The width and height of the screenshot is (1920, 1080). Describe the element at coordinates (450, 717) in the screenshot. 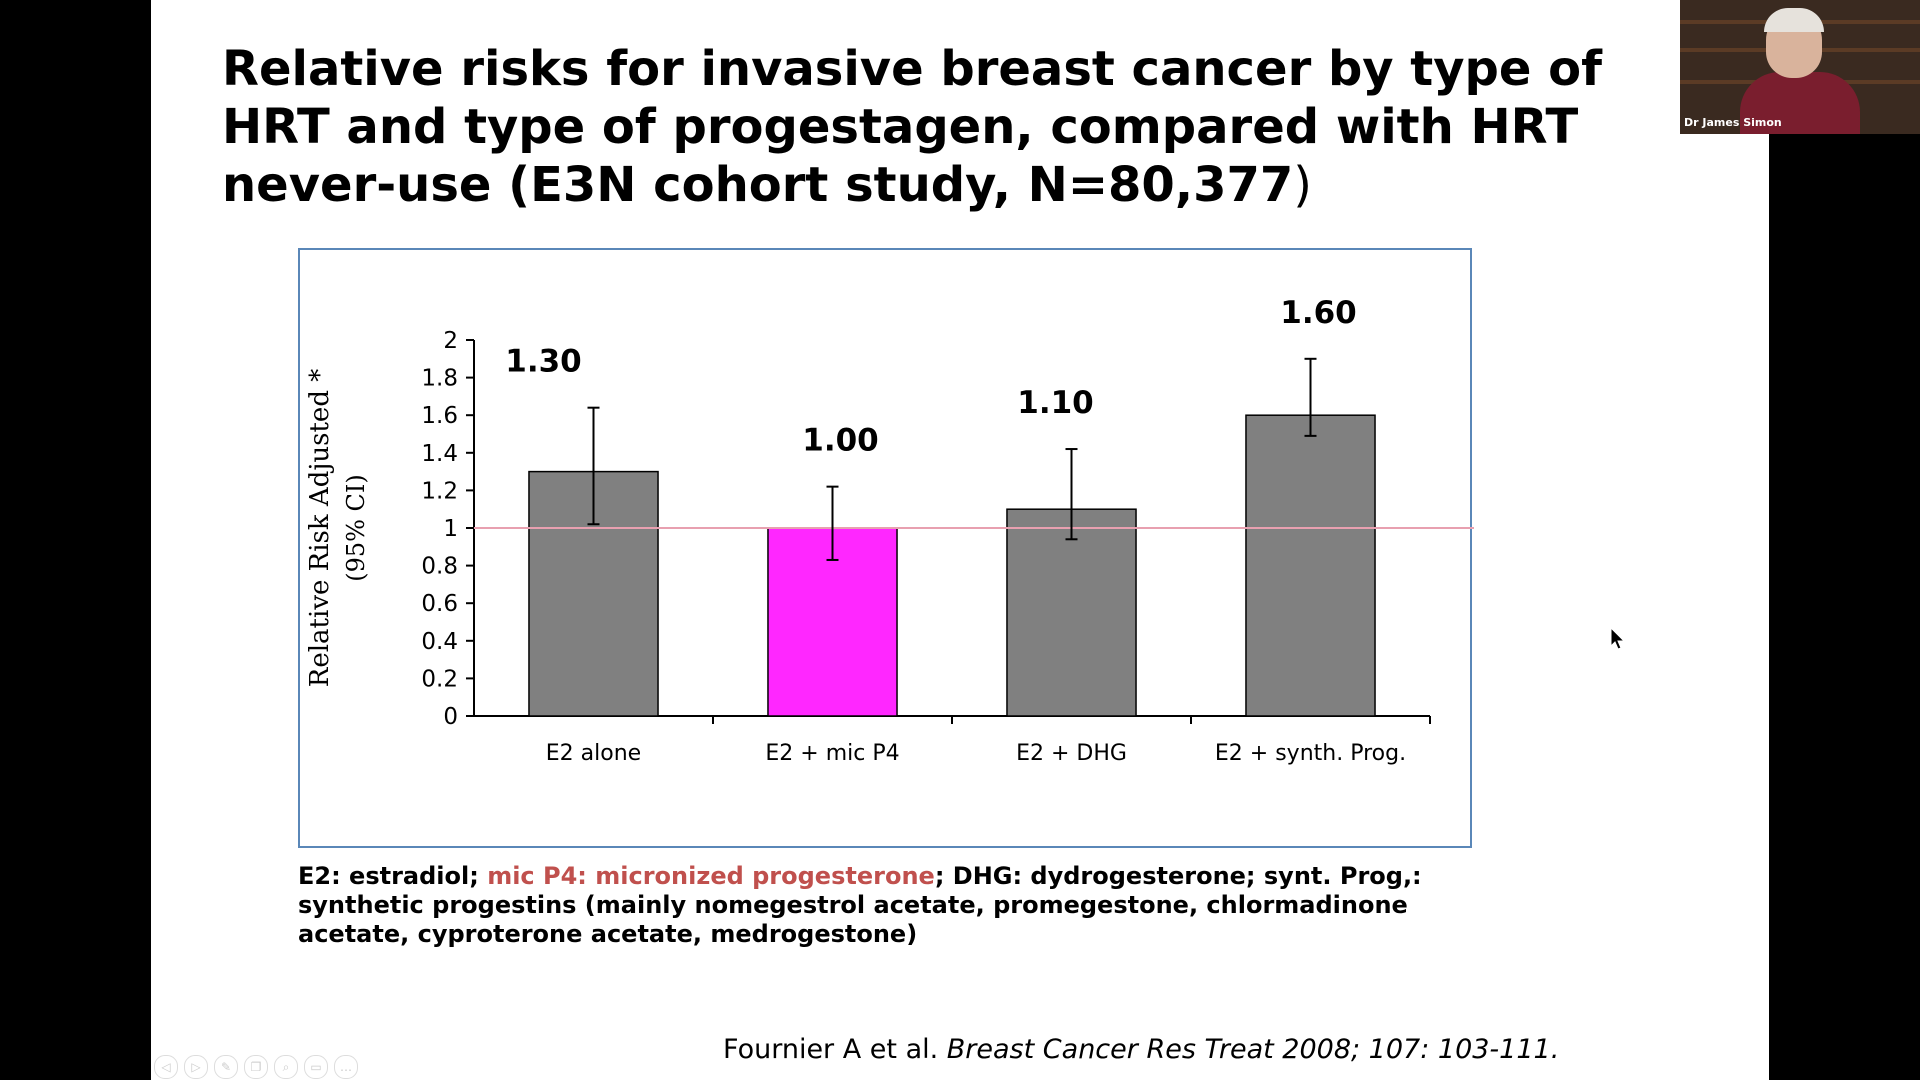

I see `y-tick-label: 0` at that location.